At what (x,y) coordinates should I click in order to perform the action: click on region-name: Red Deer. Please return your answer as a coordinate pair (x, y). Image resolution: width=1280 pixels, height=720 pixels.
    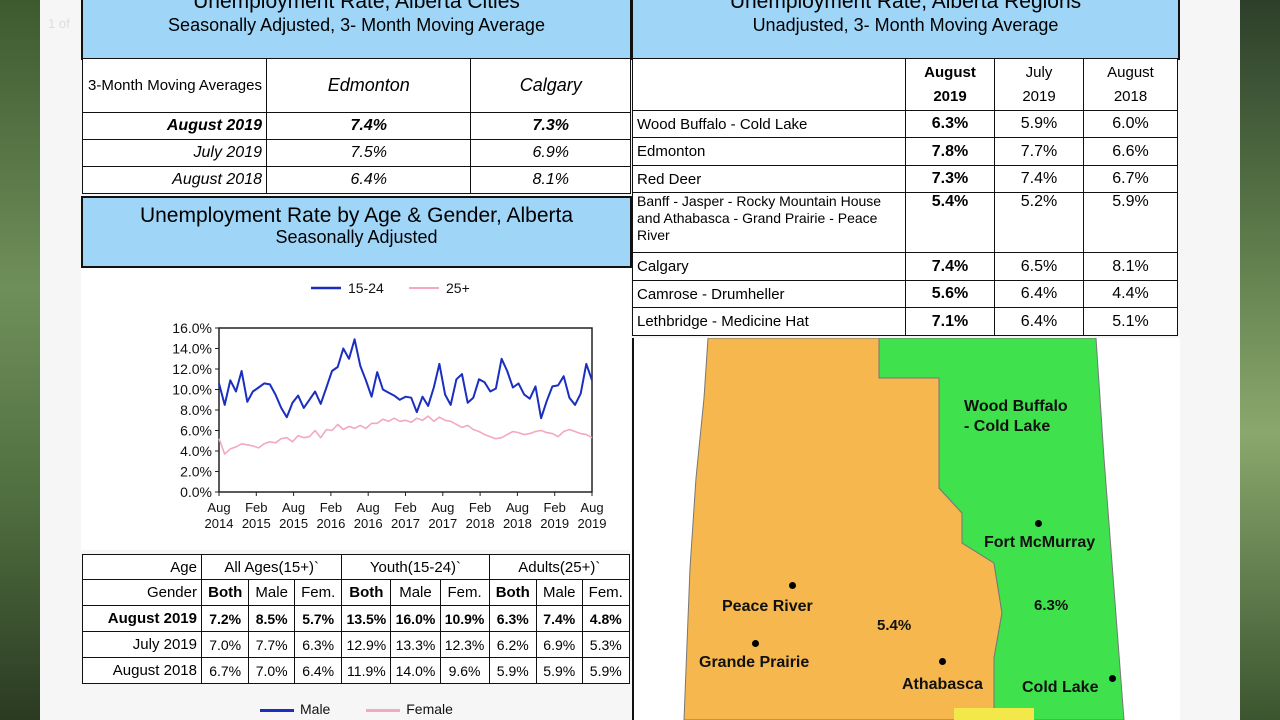
    Looking at the image, I should click on (769, 179).